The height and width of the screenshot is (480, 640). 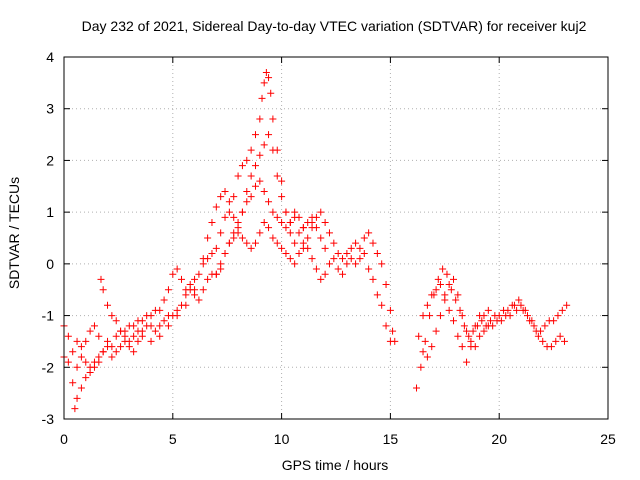 I want to click on y-tick-label: 2, so click(x=50, y=160).